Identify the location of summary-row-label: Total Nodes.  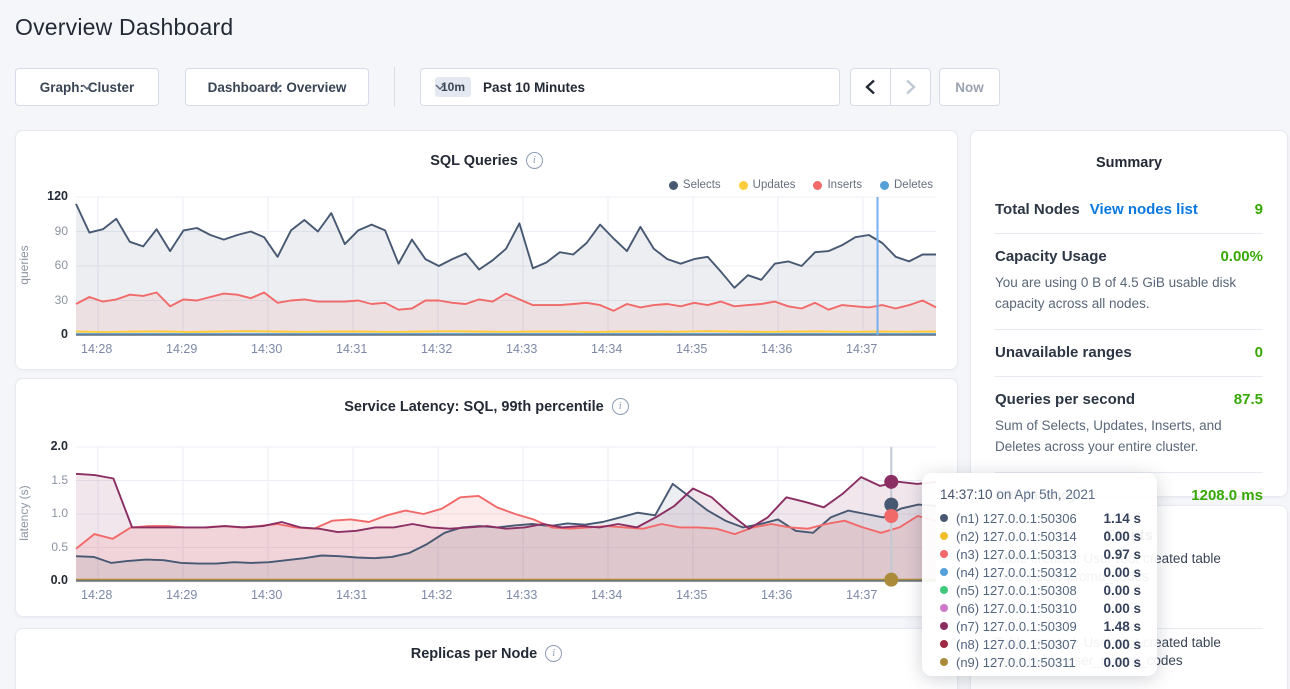
(1037, 209).